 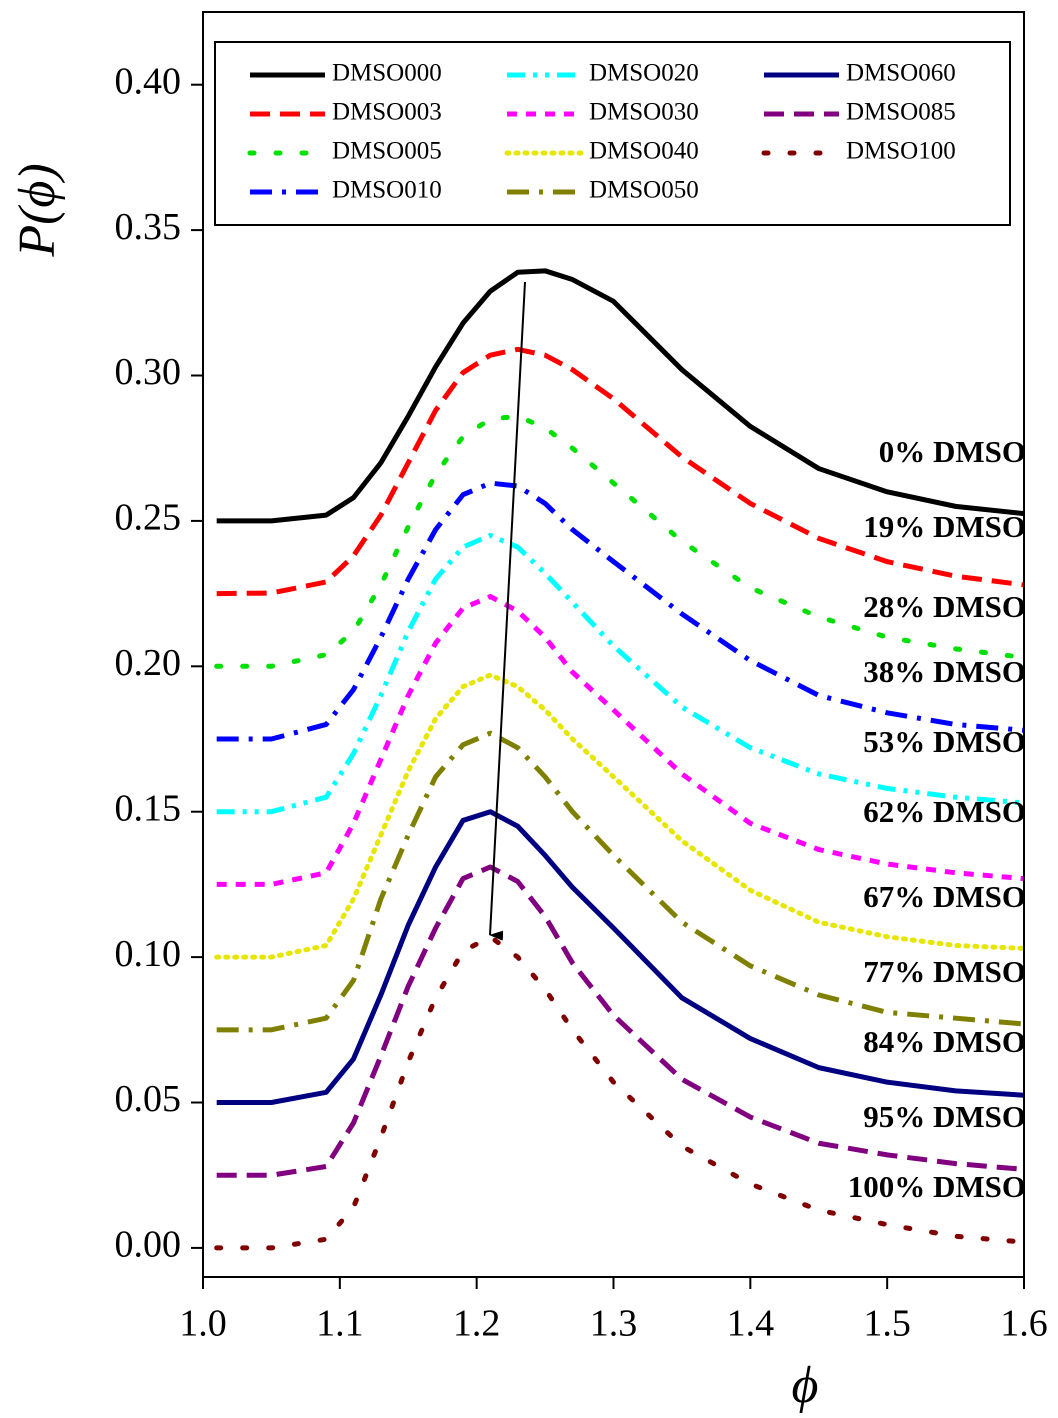 I want to click on legend-label: DMSO100, so click(x=901, y=151).